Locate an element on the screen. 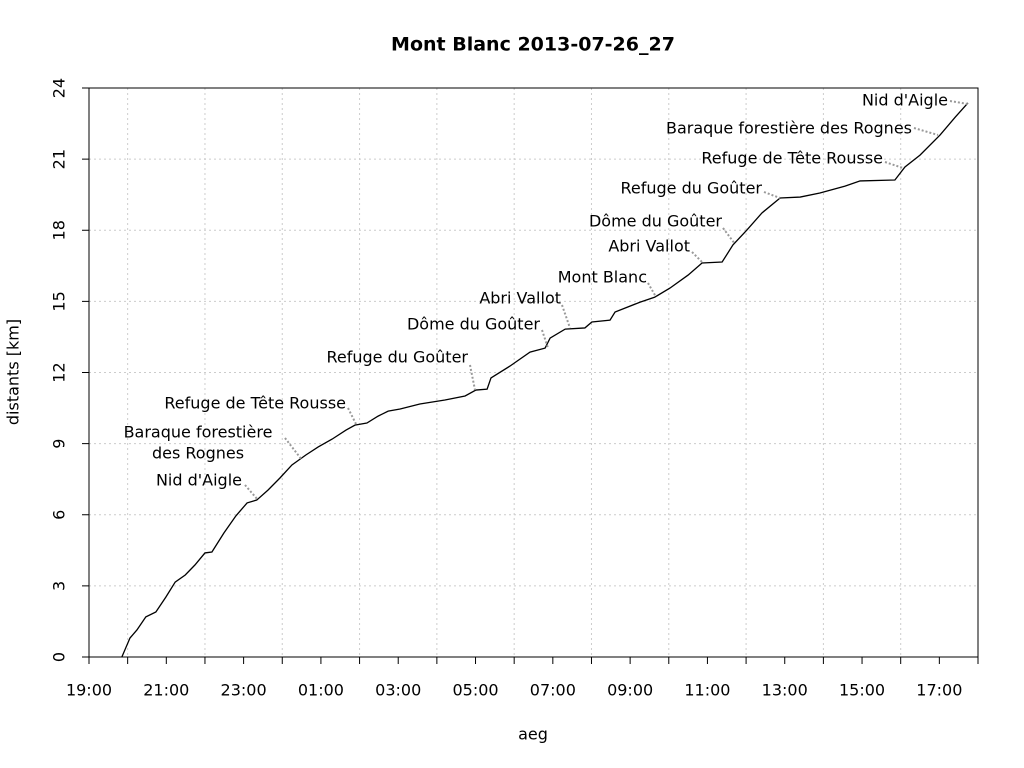 The width and height of the screenshot is (1024, 768). x-tick-label: 21:00 is located at coordinates (166, 690).